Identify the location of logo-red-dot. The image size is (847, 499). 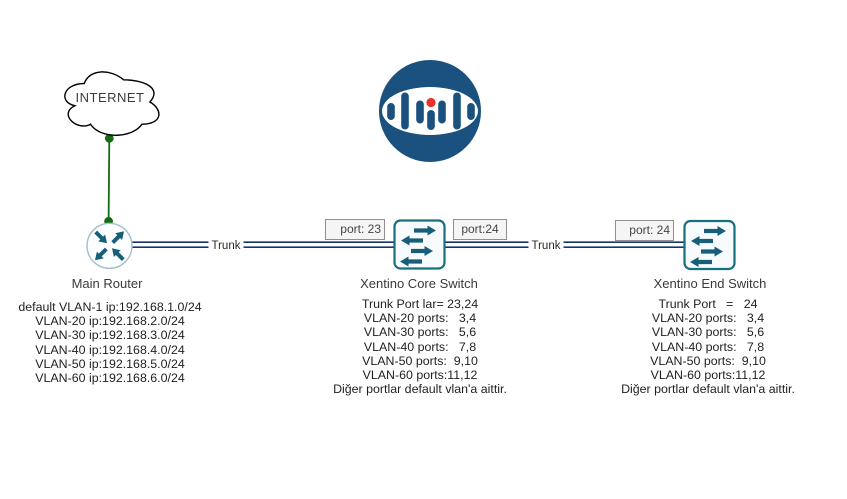
(431, 102).